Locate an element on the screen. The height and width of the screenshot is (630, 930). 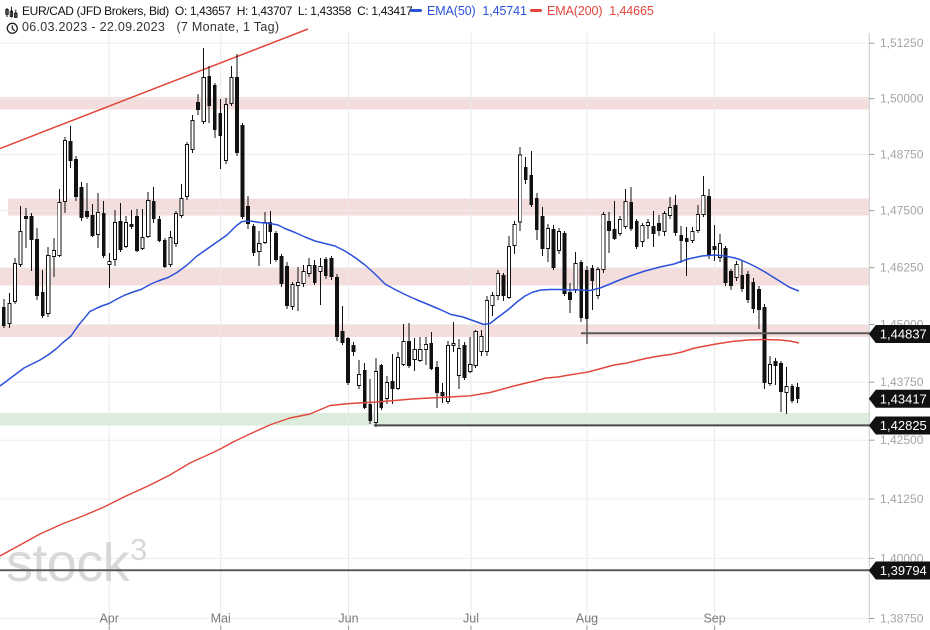
svg-text: 1,43417 is located at coordinates (903, 398).